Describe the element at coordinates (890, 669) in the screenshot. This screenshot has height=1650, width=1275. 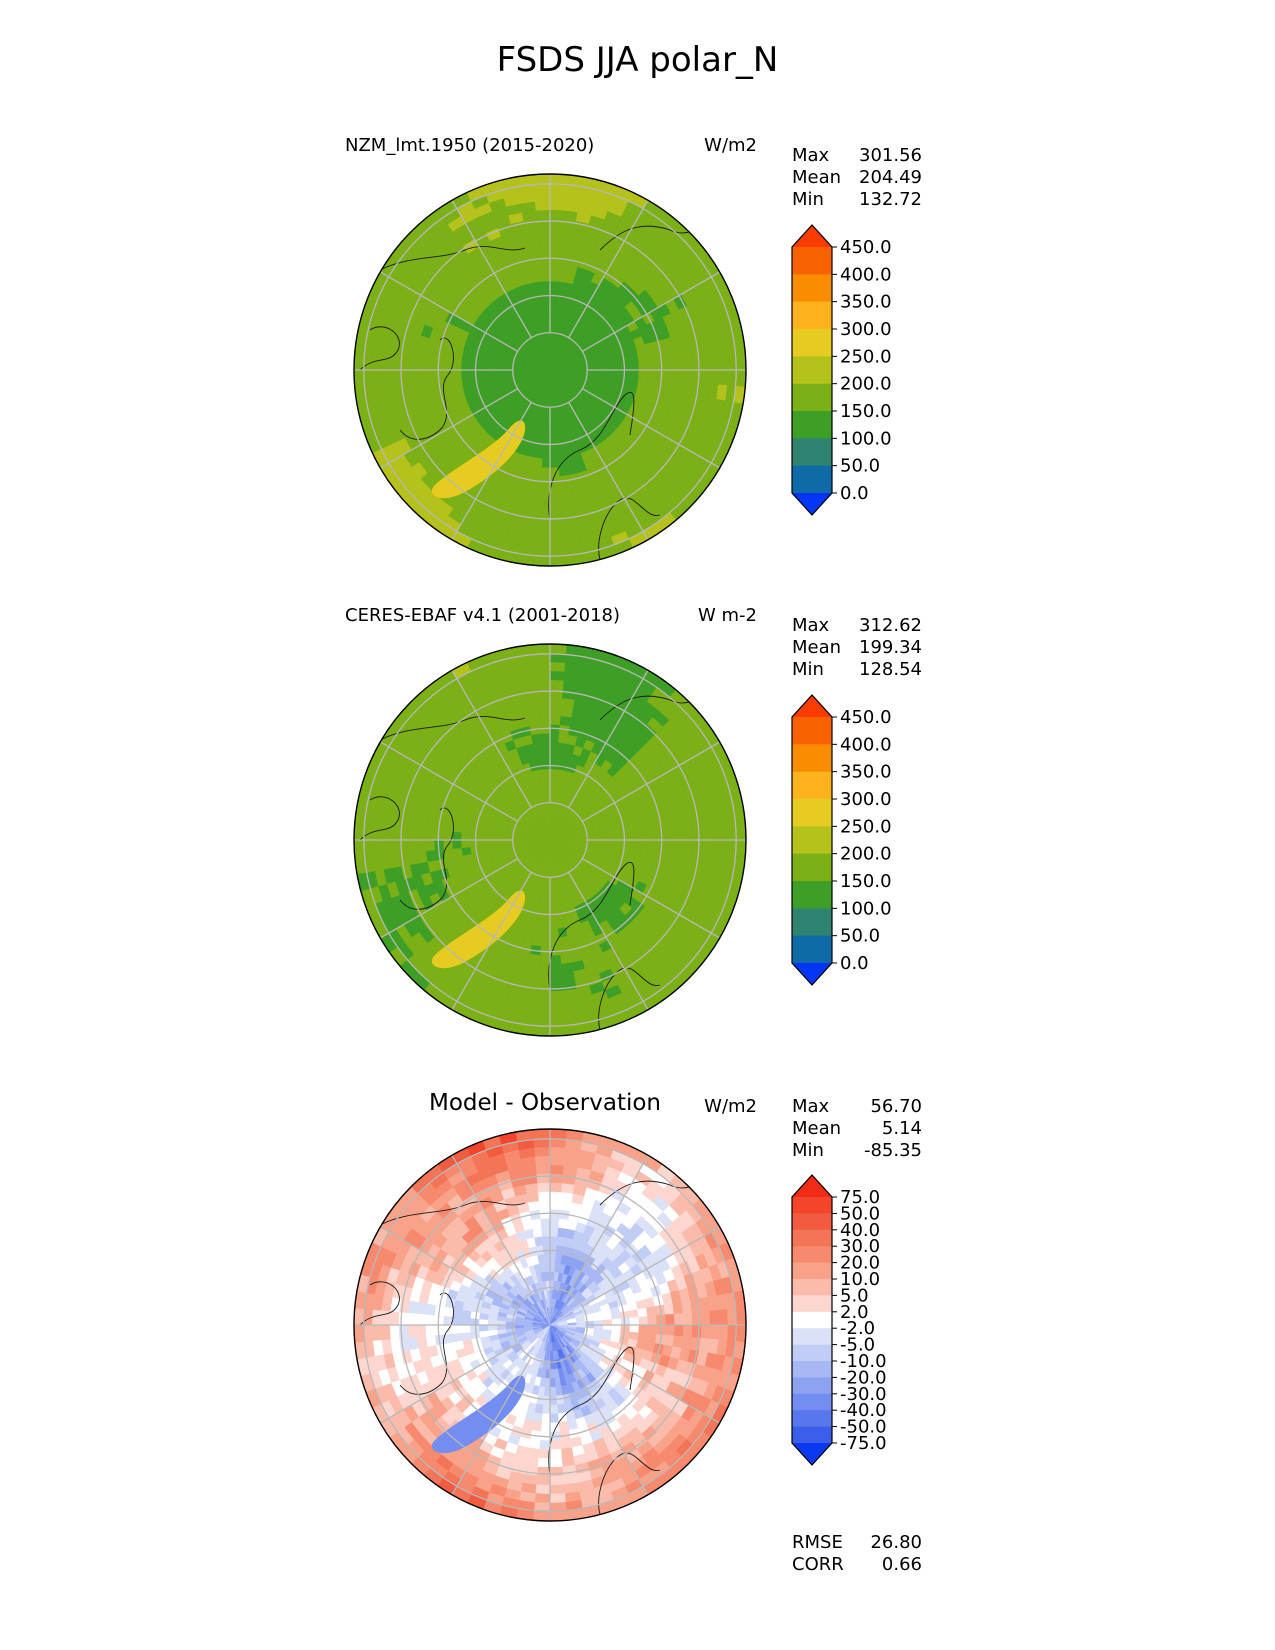
I see `stat-value: 128.54` at that location.